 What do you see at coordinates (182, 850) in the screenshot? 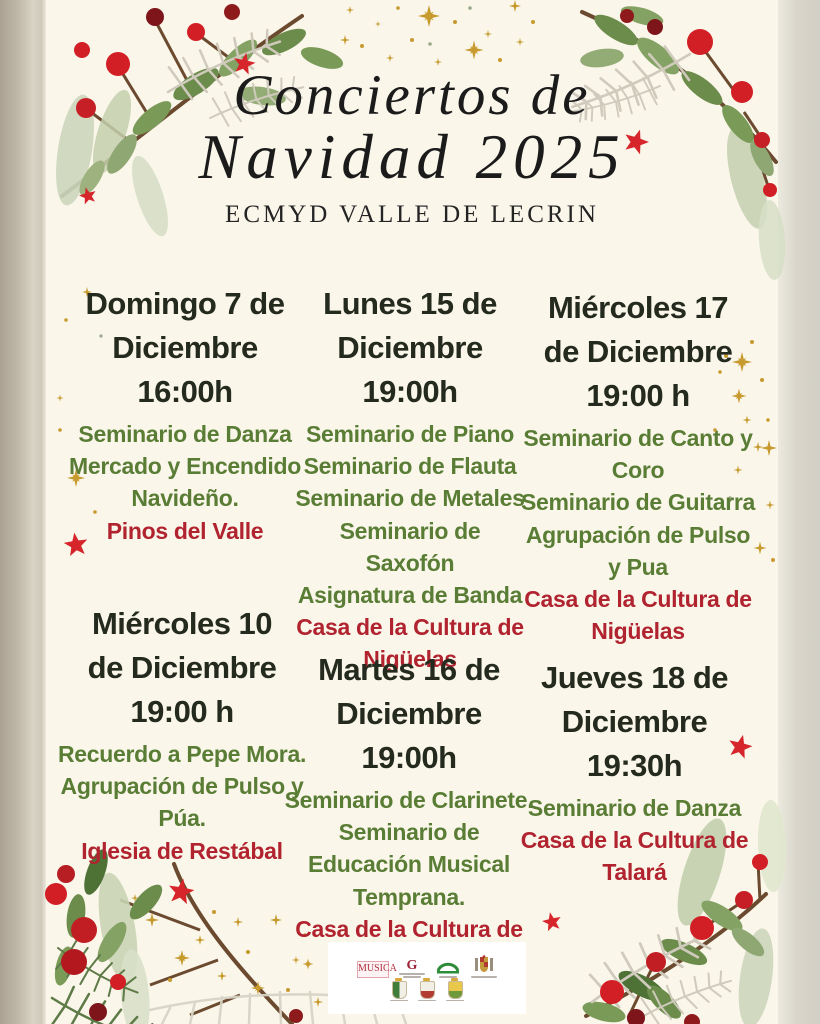
I see `event-venue: Iglesia de Restábal` at bounding box center [182, 850].